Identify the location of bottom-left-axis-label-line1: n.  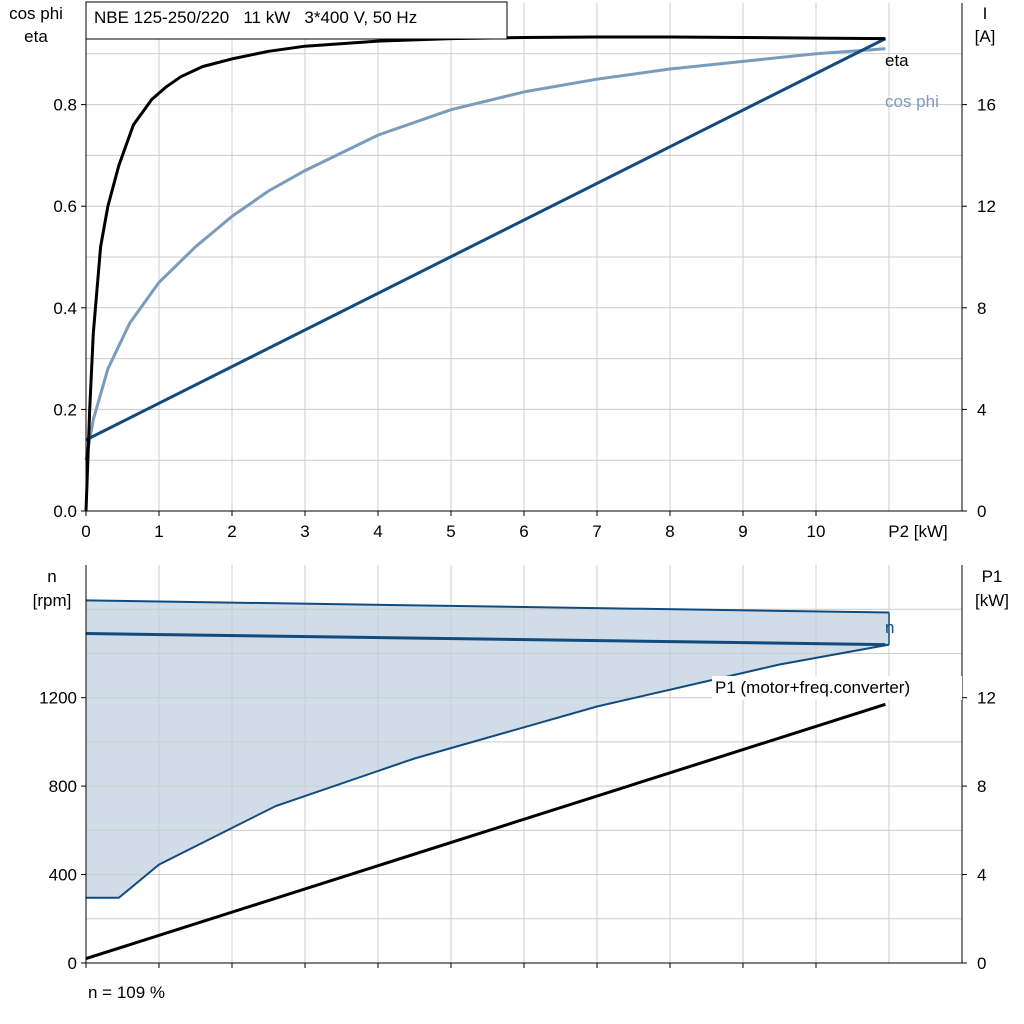
(51, 576).